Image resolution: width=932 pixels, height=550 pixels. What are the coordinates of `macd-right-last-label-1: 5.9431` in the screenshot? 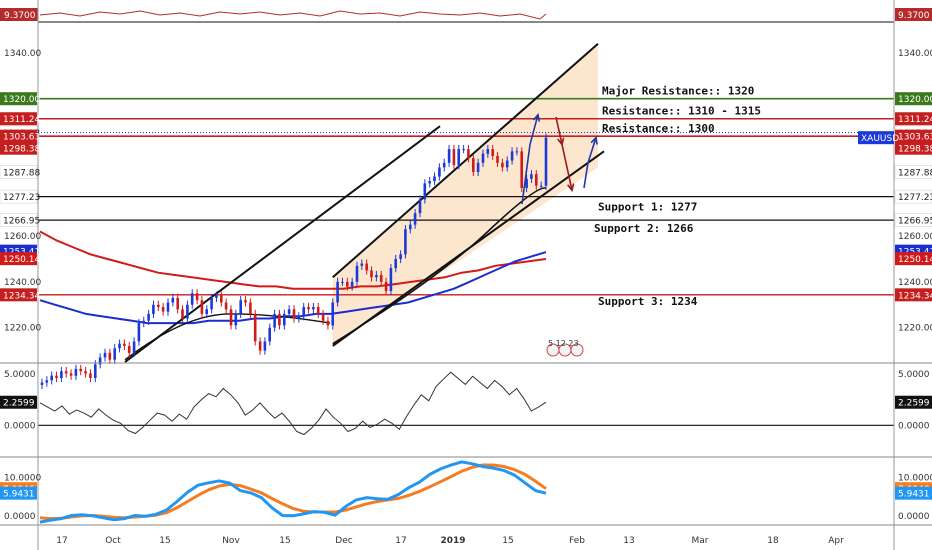 It's located at (914, 495).